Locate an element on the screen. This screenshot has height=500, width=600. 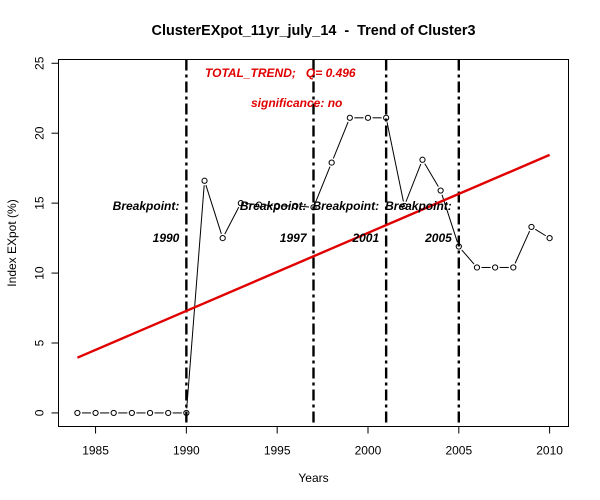
x-tick-label: 1995 is located at coordinates (277, 451).